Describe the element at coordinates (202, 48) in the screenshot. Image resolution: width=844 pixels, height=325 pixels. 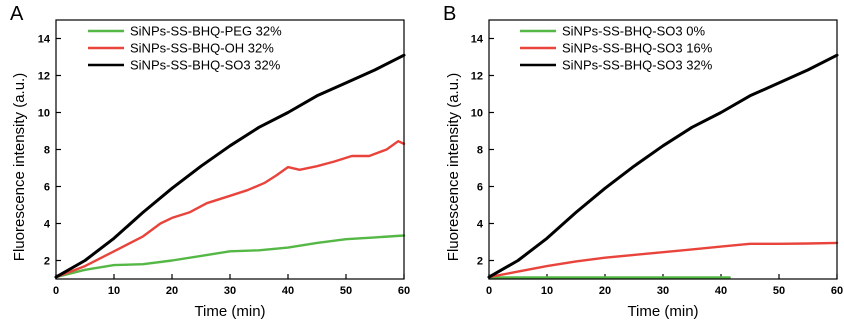
I see `legend-label: SiNPs-SS-BHQ-OH 32%` at that location.